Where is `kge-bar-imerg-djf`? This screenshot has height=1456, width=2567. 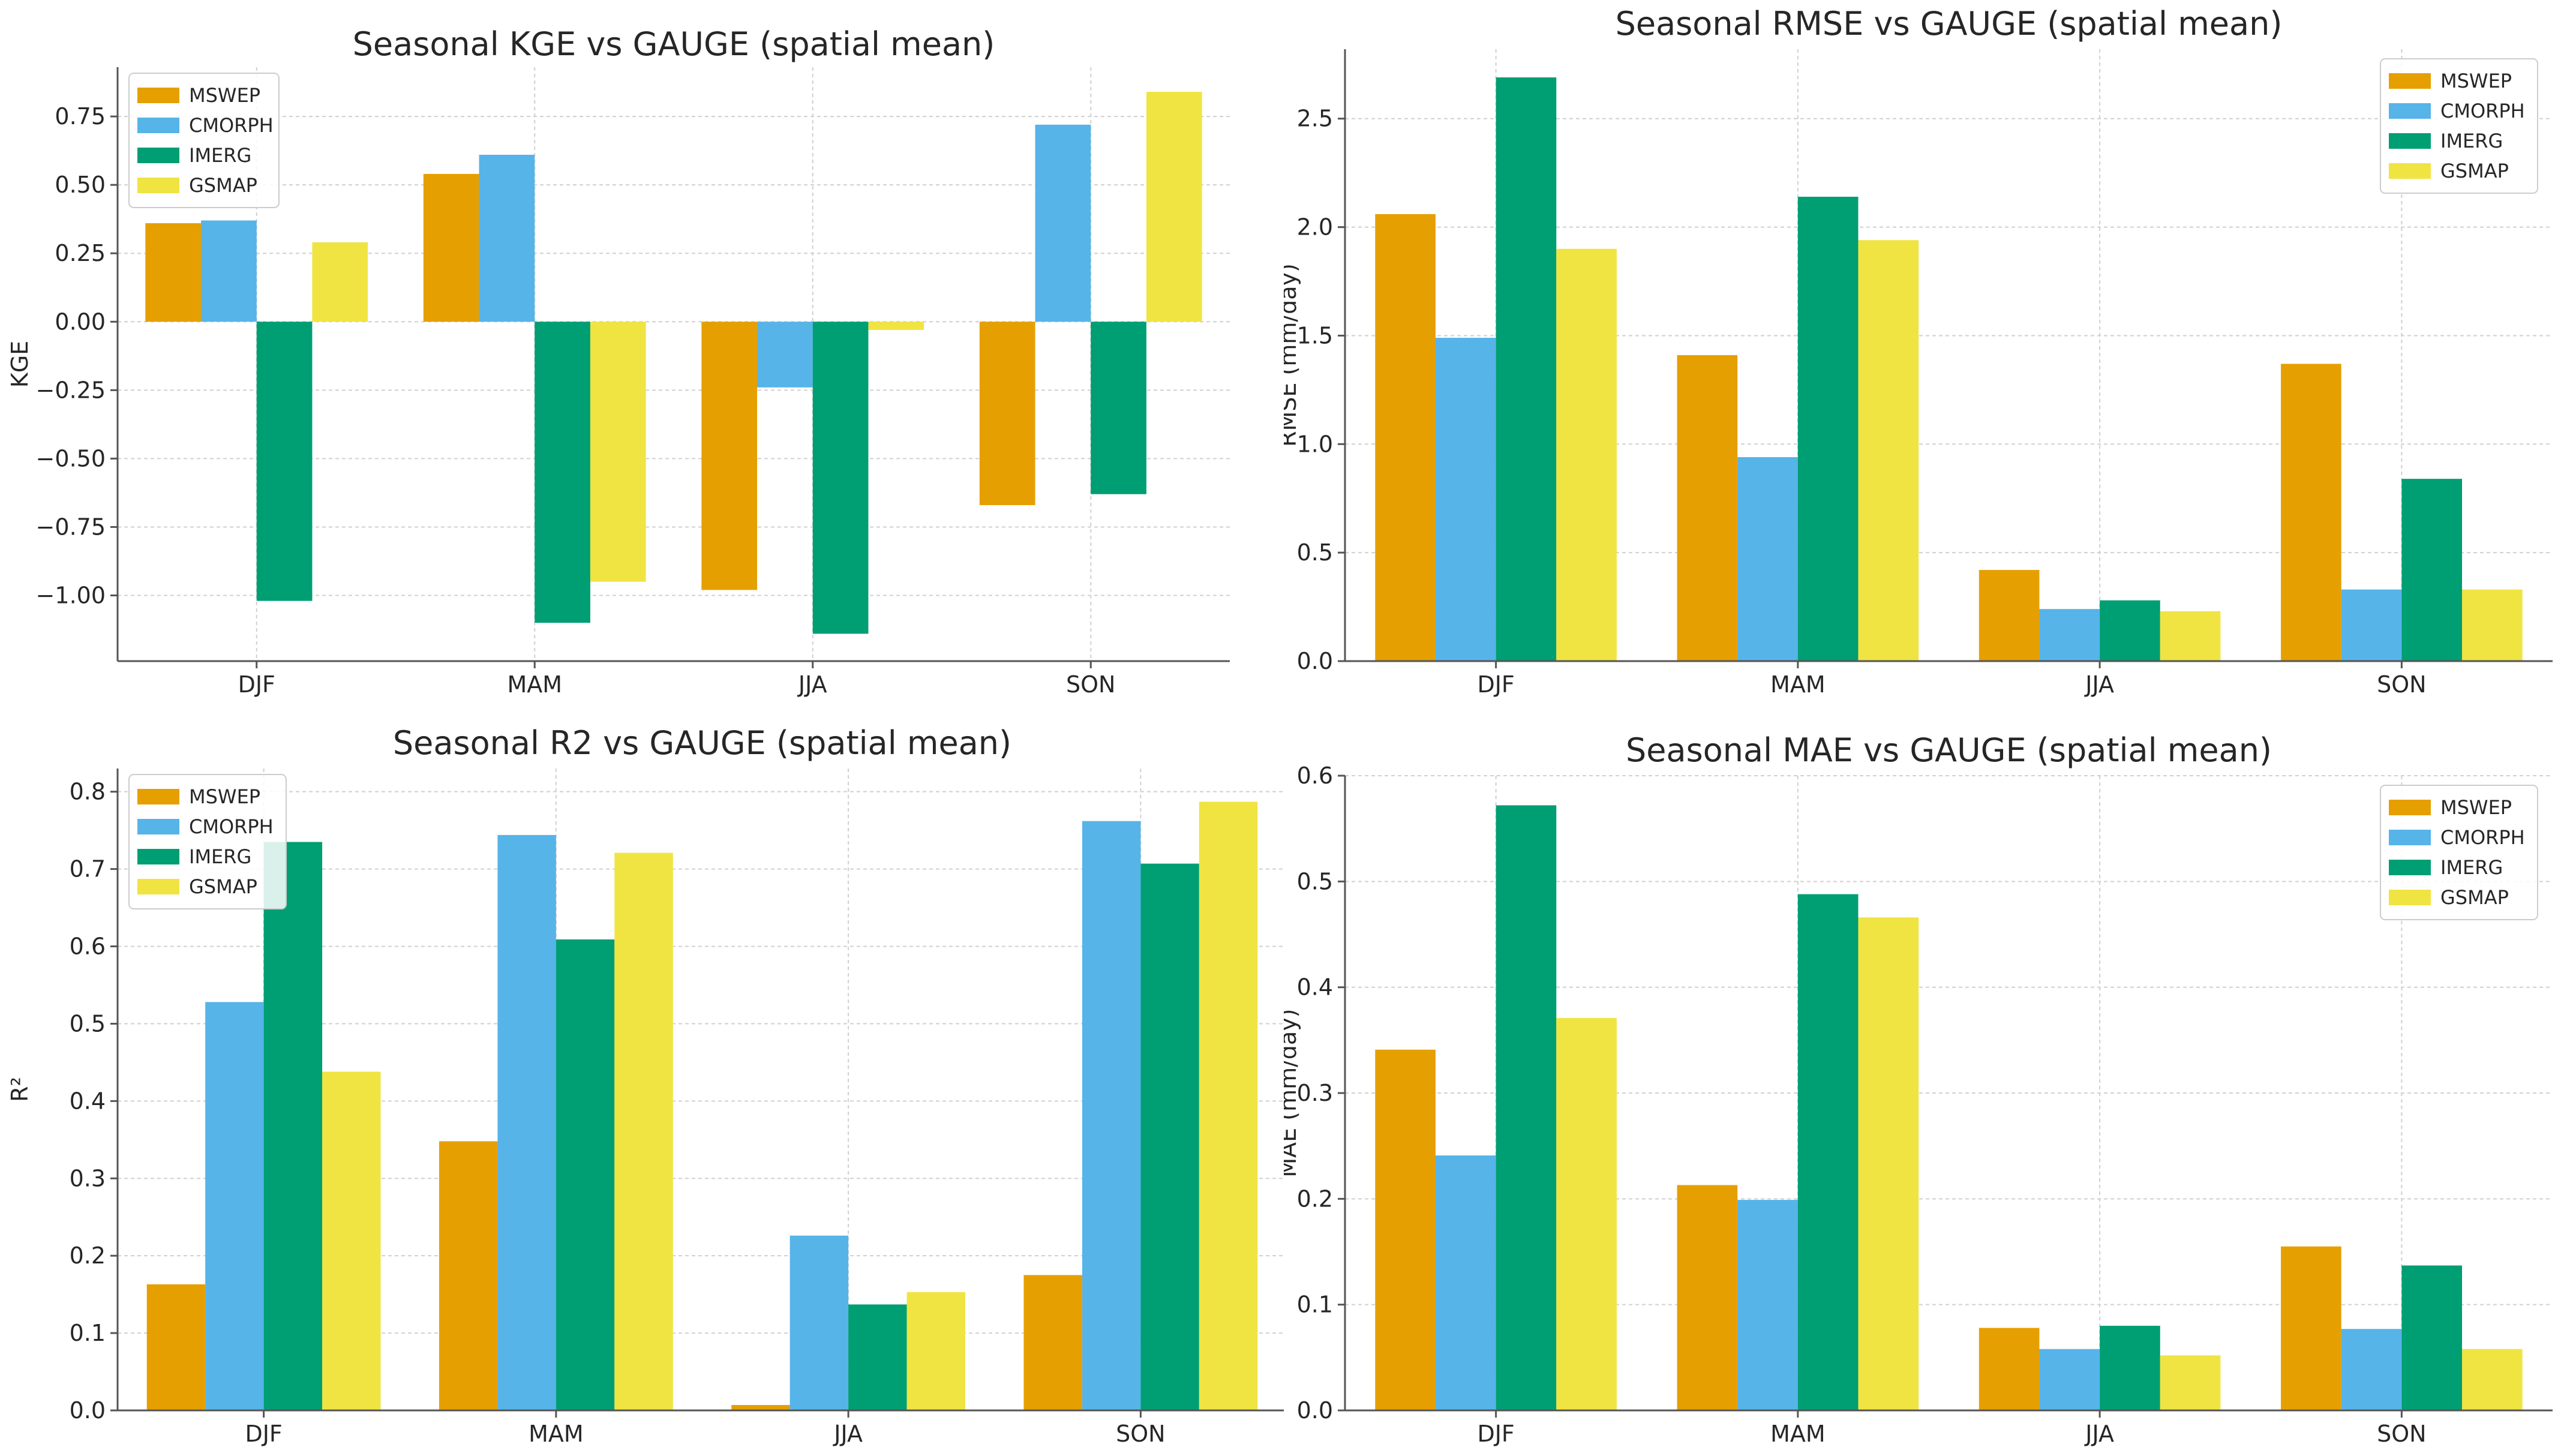 kge-bar-imerg-djf is located at coordinates (284, 462).